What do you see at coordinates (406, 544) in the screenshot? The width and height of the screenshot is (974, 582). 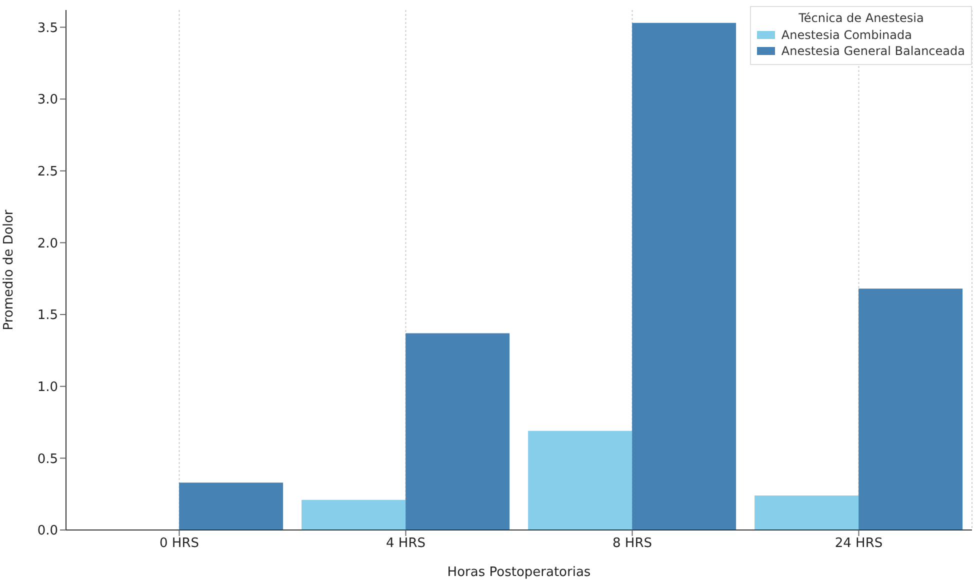 I see `x-tick-label: 4 HRS` at bounding box center [406, 544].